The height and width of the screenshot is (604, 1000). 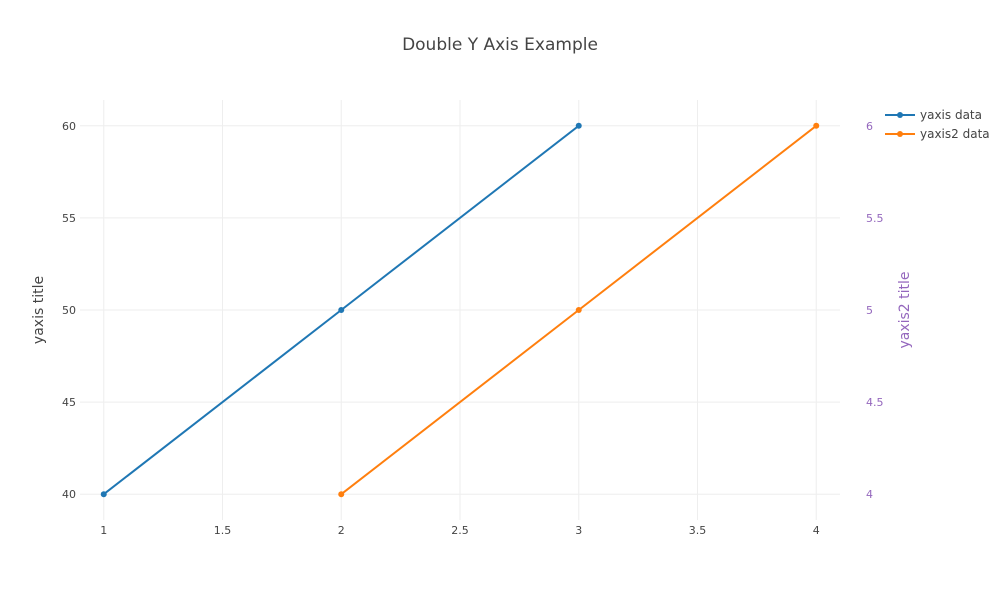 What do you see at coordinates (69, 126) in the screenshot?
I see `y-tick-label: 60` at bounding box center [69, 126].